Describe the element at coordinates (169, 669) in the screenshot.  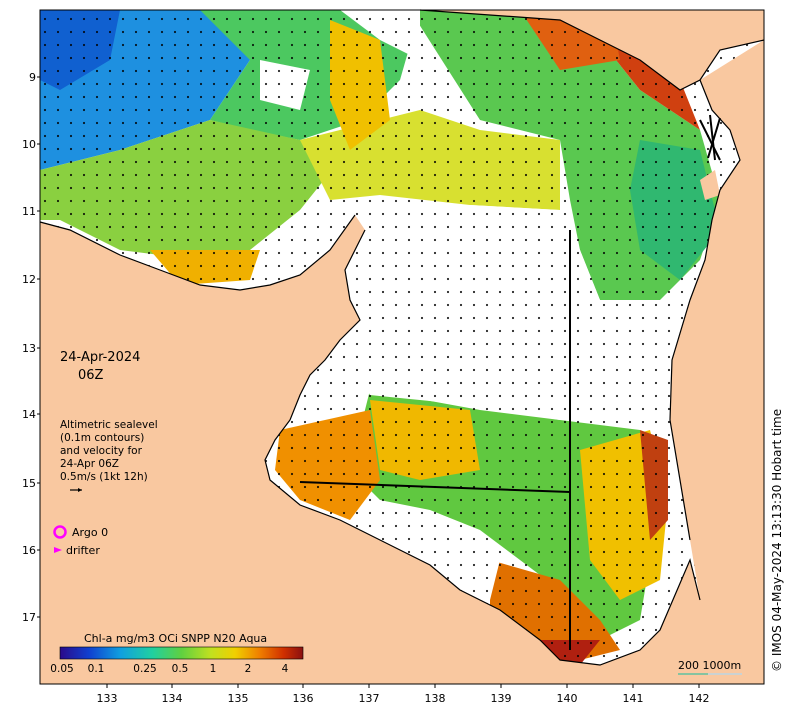
I see `colorbar-ticks: 0.05 0.1 0.25 0.5 1 2 4` at that location.